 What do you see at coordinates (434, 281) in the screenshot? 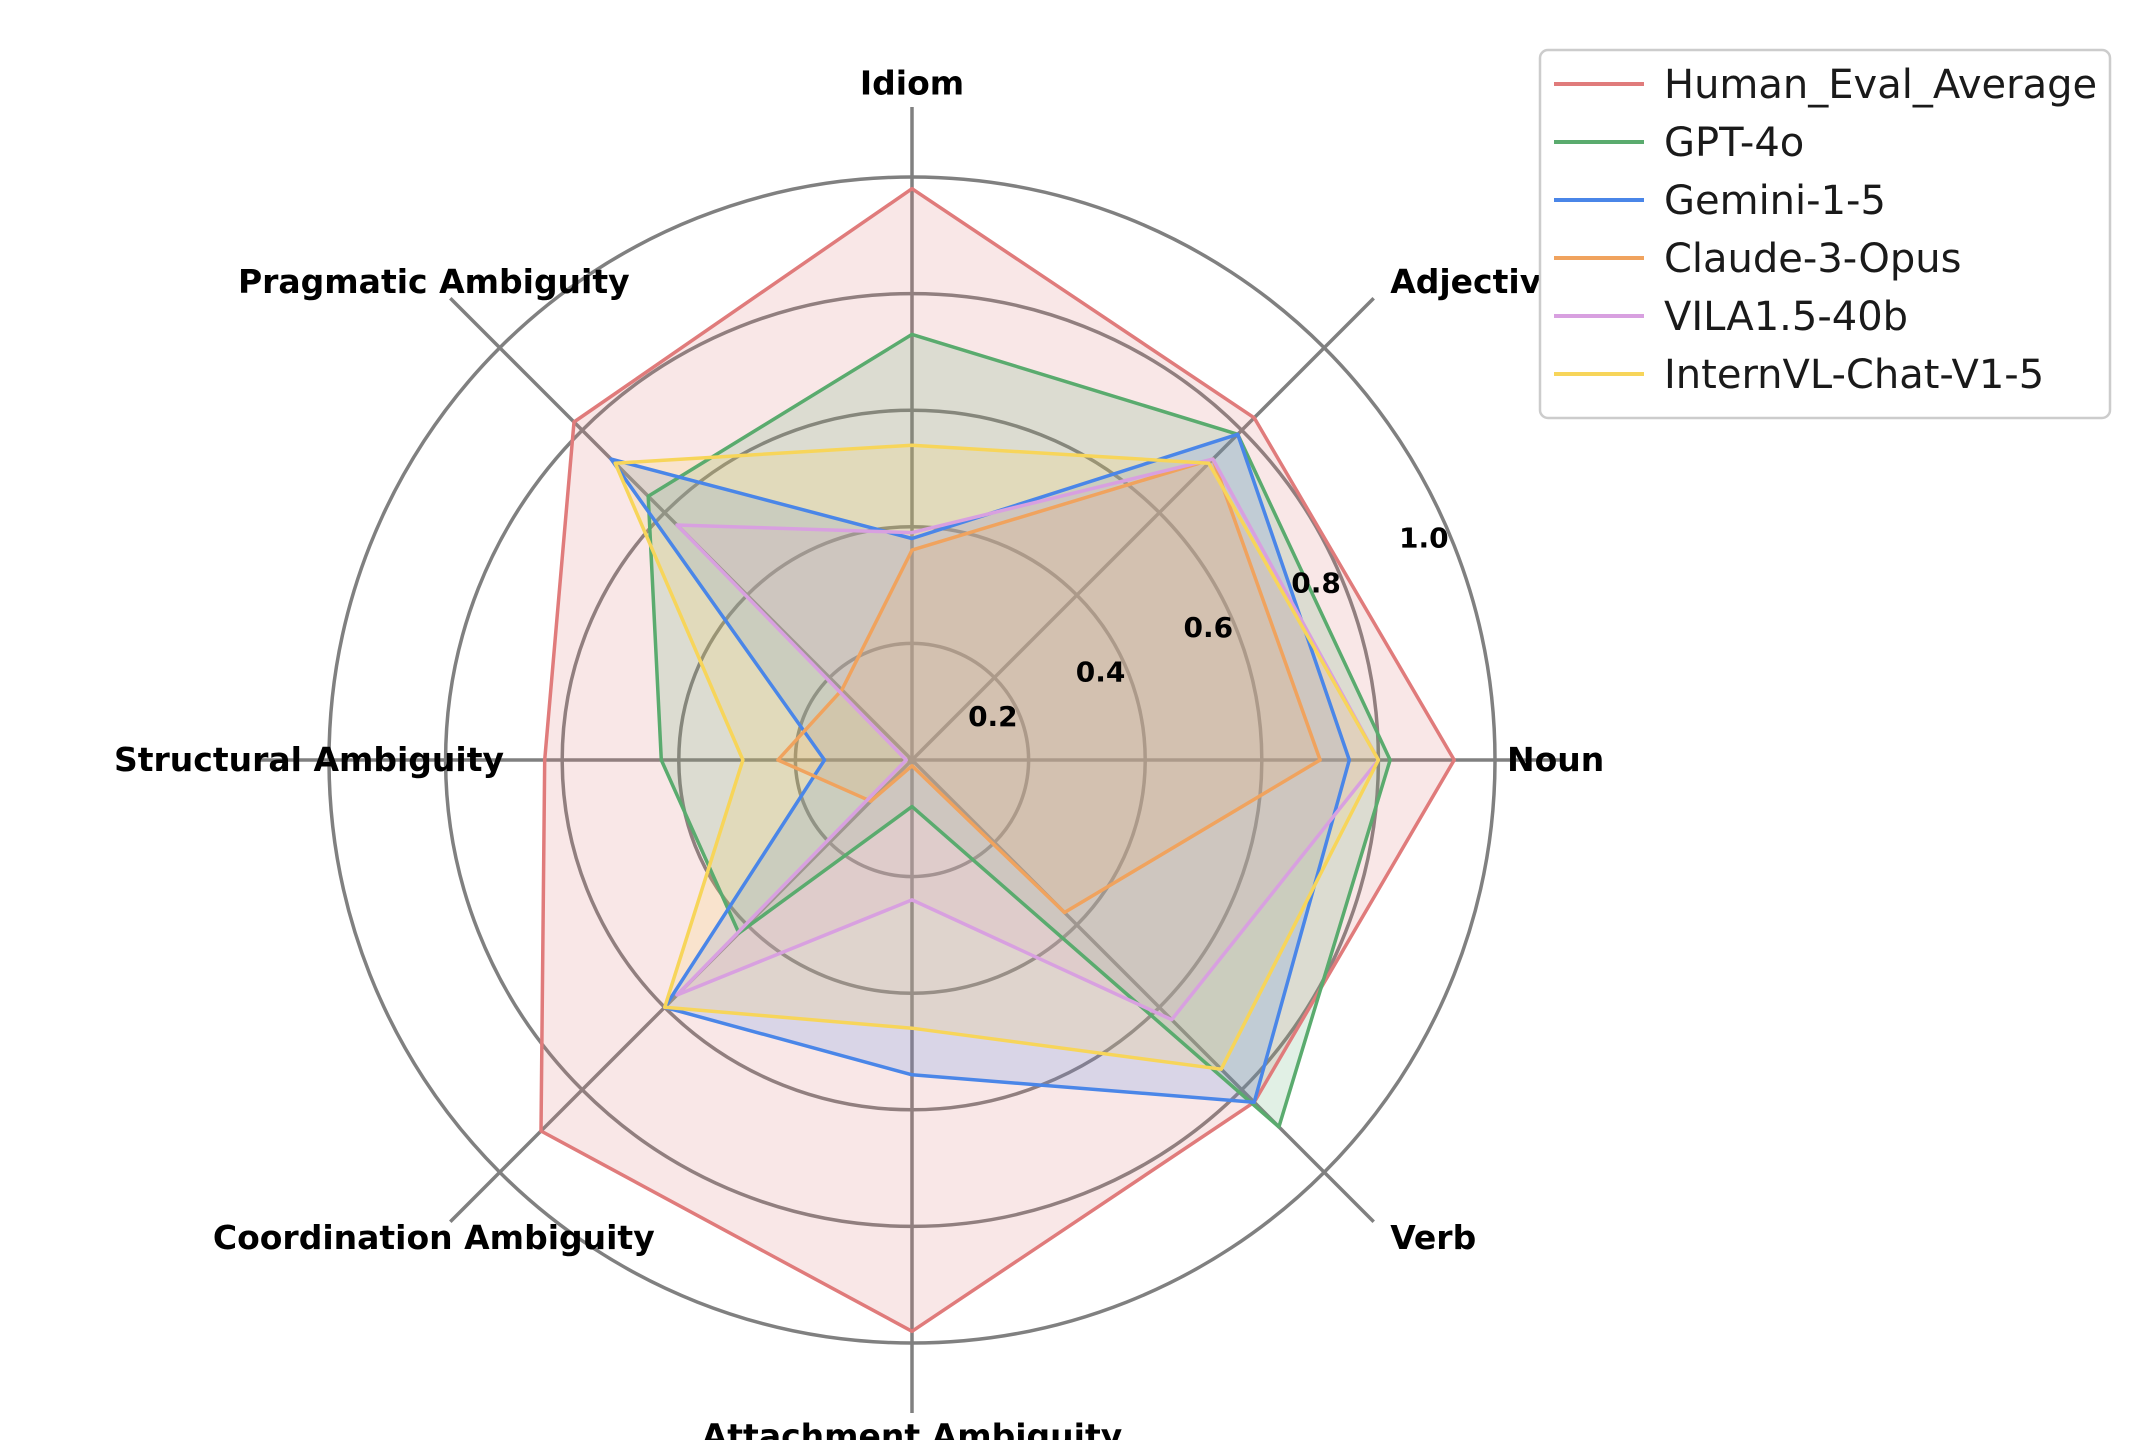
I see `category-label: Pragmatic Ambiguity` at bounding box center [434, 281].